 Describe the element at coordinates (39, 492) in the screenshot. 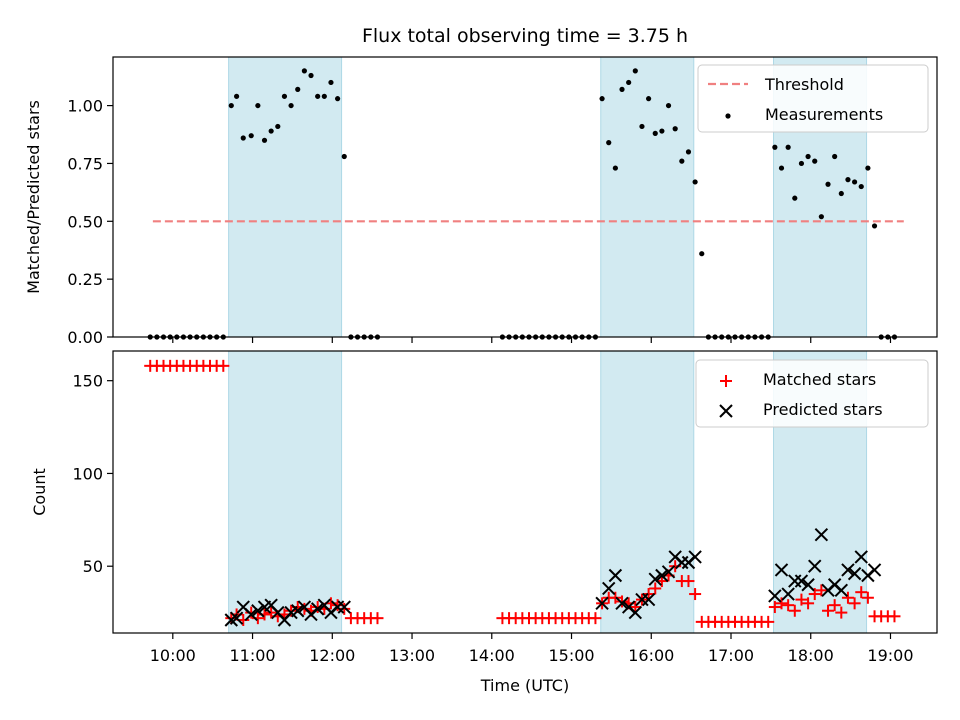

I see `bottom-y-axis-label: Count` at that location.